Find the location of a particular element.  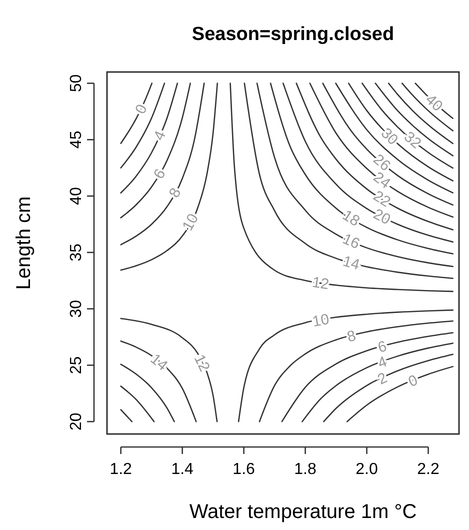

x-tick-label: 2.0 is located at coordinates (367, 469).